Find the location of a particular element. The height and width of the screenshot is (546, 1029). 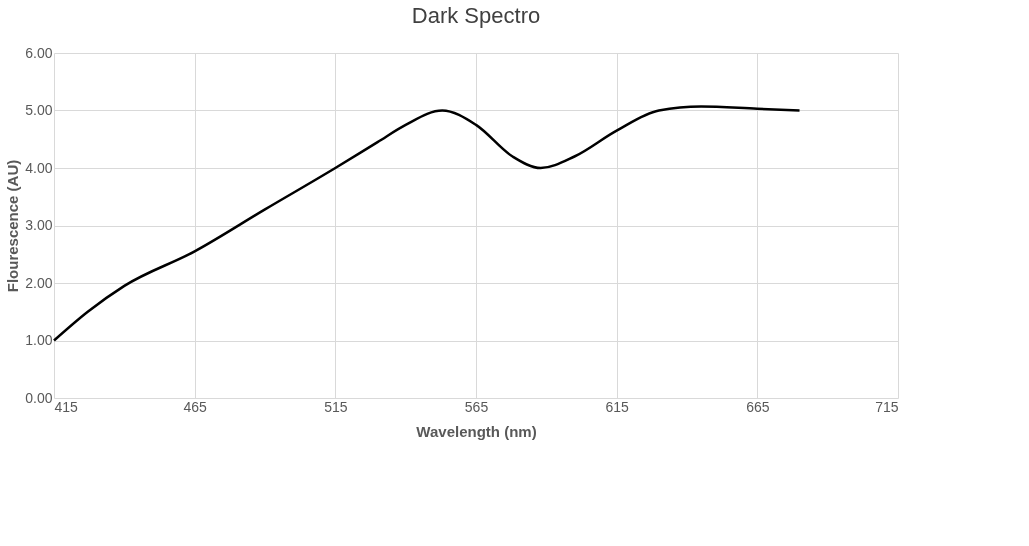

y-tick-label: 2.00 is located at coordinates (39, 282).